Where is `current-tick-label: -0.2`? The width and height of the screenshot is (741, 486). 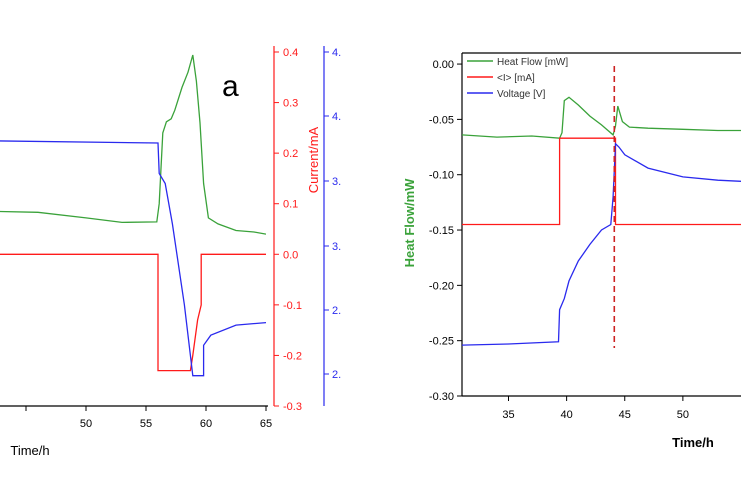 current-tick-label: -0.2 is located at coordinates (292, 356).